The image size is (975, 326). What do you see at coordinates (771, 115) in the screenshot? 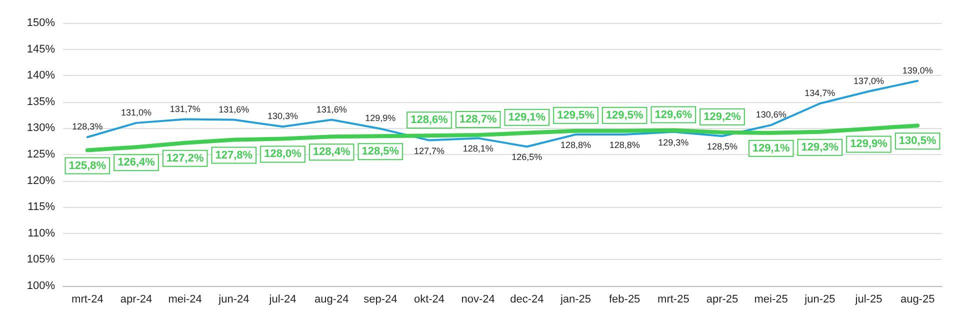
I see `data-label: 130,6%` at bounding box center [771, 115].